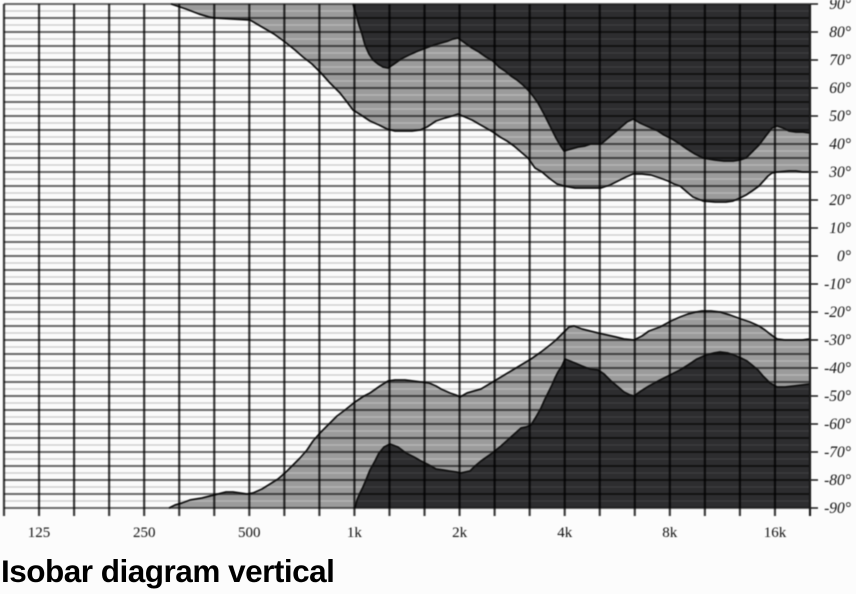  I want to click on svg-text: 40°, so click(840, 144).